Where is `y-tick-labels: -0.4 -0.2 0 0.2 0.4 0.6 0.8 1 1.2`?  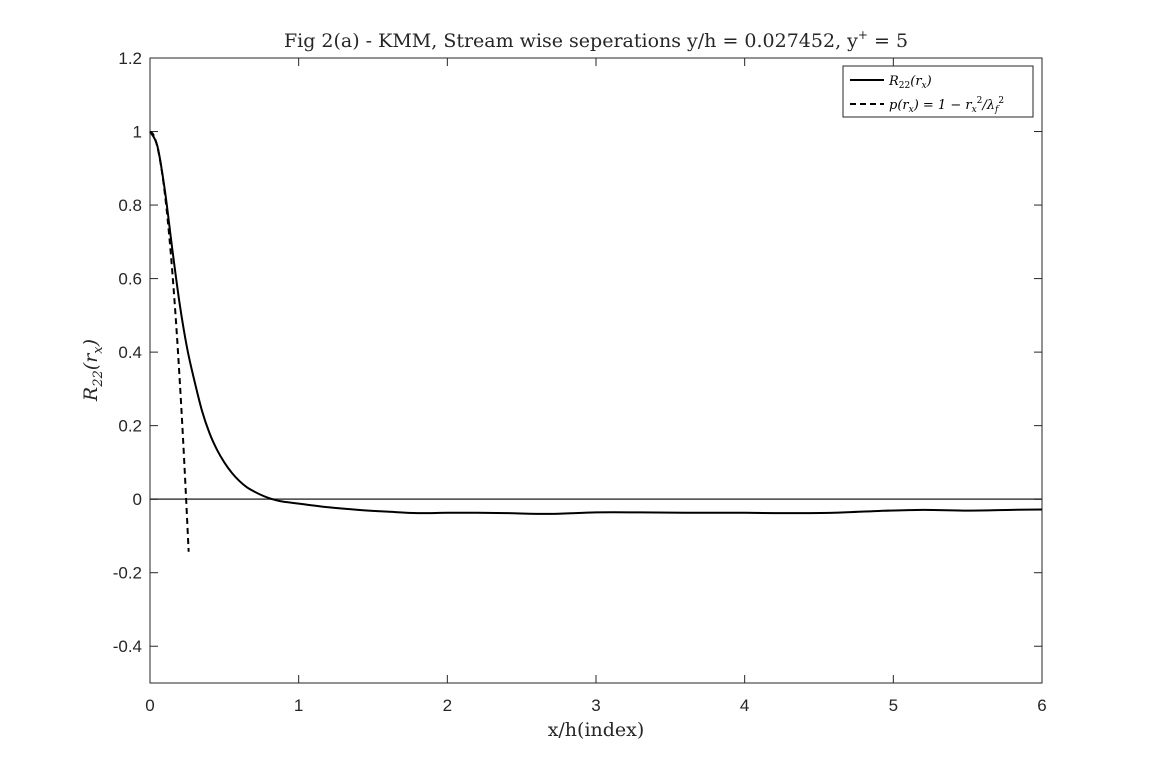
y-tick-labels: -0.4 -0.2 0 0.2 0.4 0.6 0.8 1 1.2 is located at coordinates (127, 352).